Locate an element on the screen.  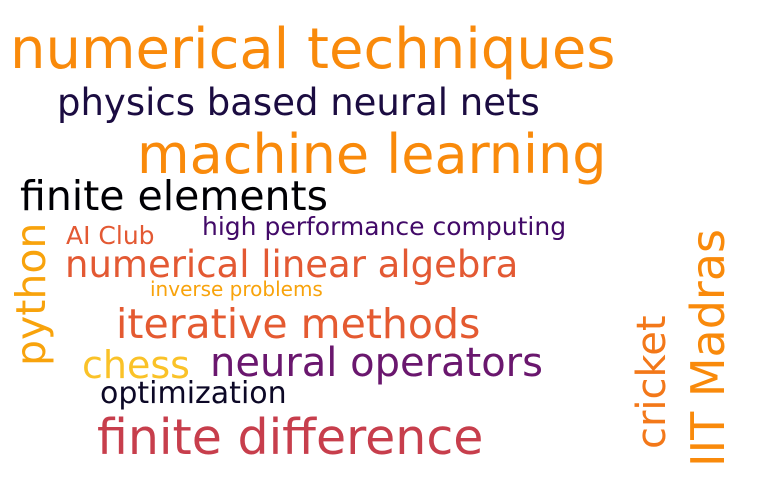
word-optimization: optimization is located at coordinates (193, 393).